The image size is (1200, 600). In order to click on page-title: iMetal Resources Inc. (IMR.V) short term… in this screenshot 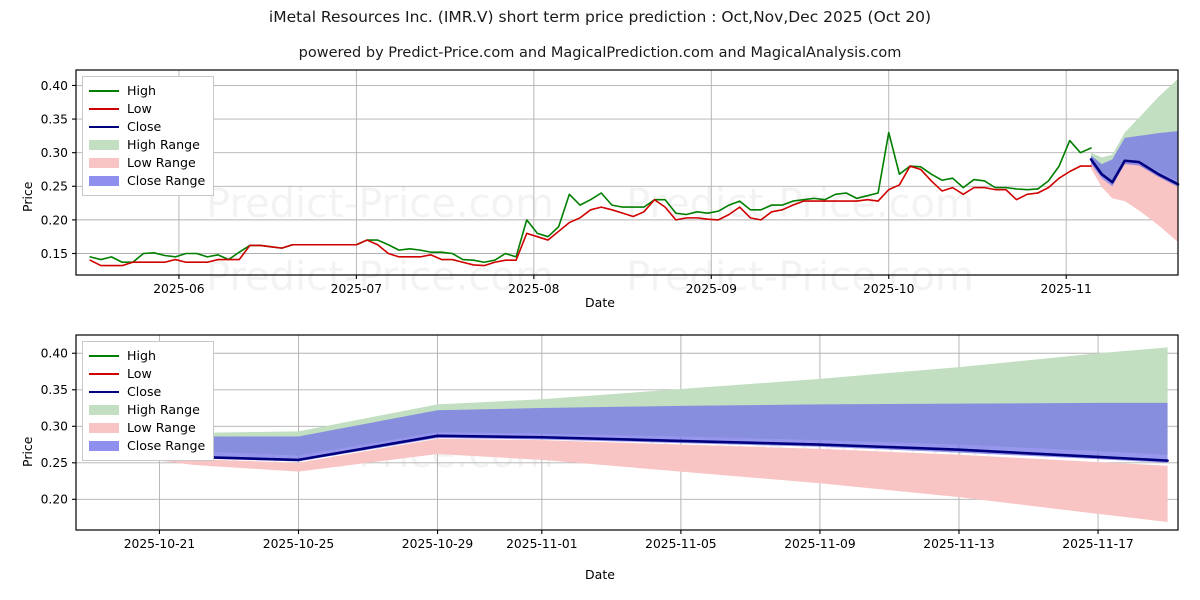, I will do `click(600, 17)`.